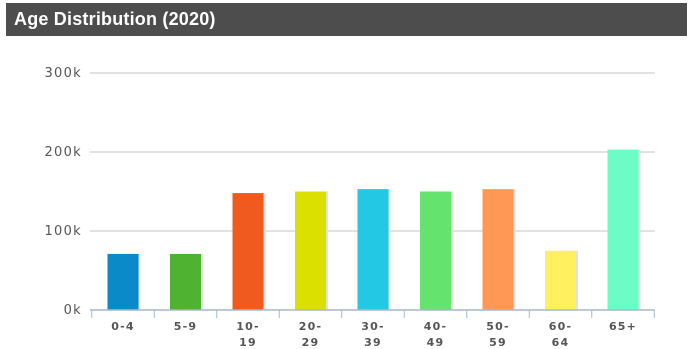  What do you see at coordinates (560, 326) in the screenshot?
I see `x-tick-label: 60-` at bounding box center [560, 326].